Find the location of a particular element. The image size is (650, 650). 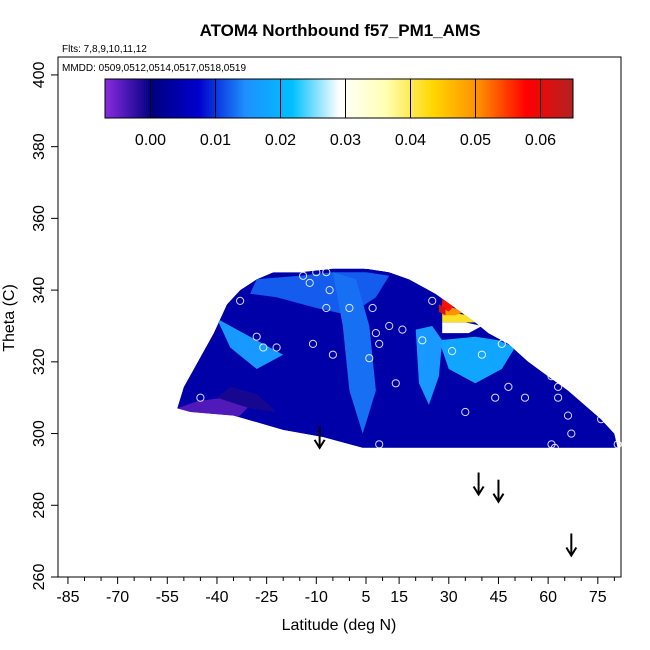

y-tick-label: 320 is located at coordinates (39, 361).